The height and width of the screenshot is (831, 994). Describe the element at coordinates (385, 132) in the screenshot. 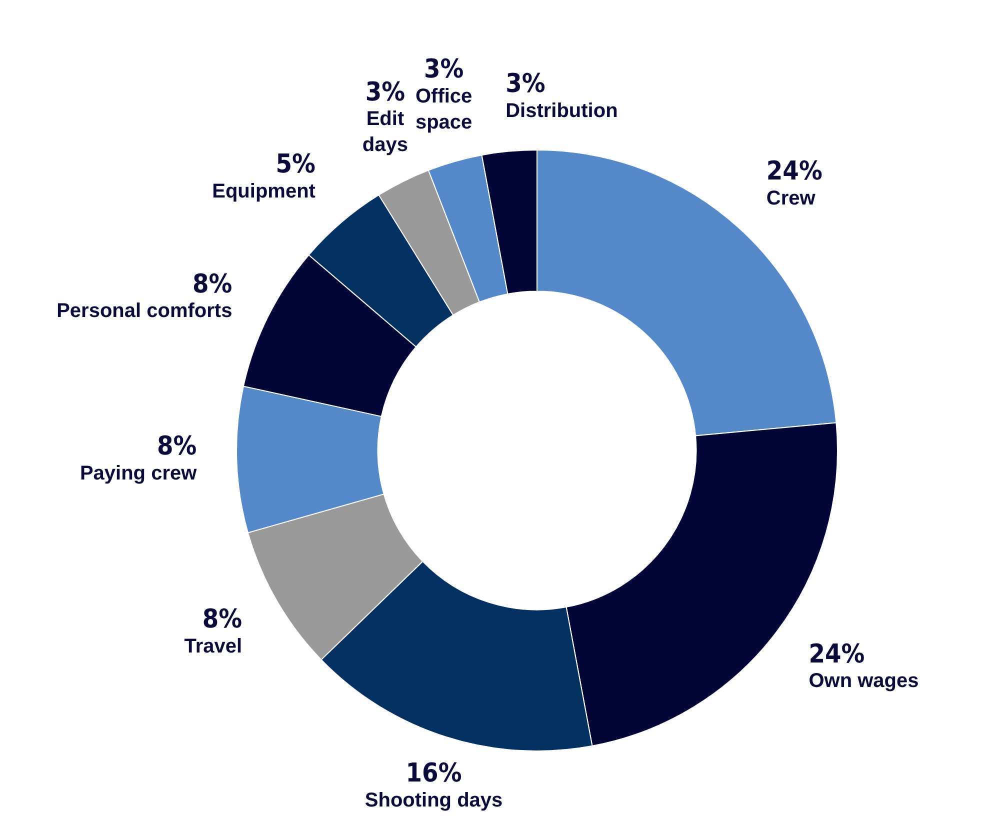

I see `slice-label: Edit days` at that location.